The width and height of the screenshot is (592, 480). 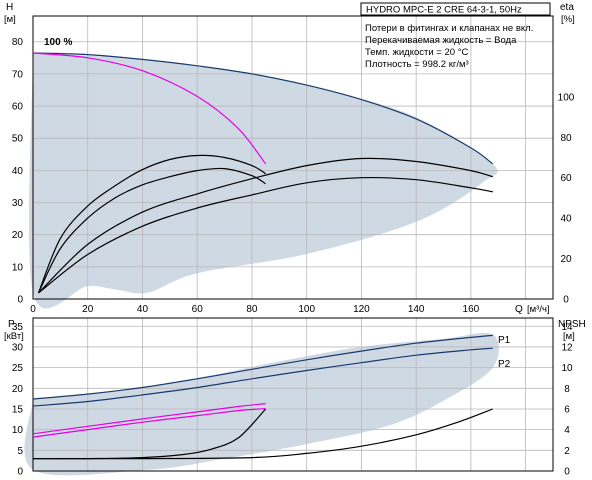 What do you see at coordinates (18, 400) in the screenshot?
I see `bottom-y-tick-labels: 0 5 10 15 20 25 30 35` at bounding box center [18, 400].